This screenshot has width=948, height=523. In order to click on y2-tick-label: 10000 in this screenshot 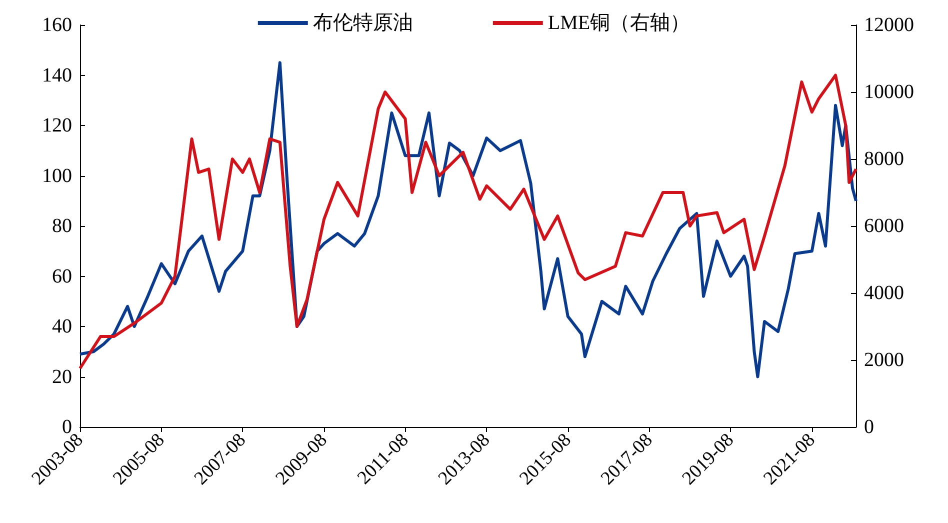, I will do `click(889, 92)`.